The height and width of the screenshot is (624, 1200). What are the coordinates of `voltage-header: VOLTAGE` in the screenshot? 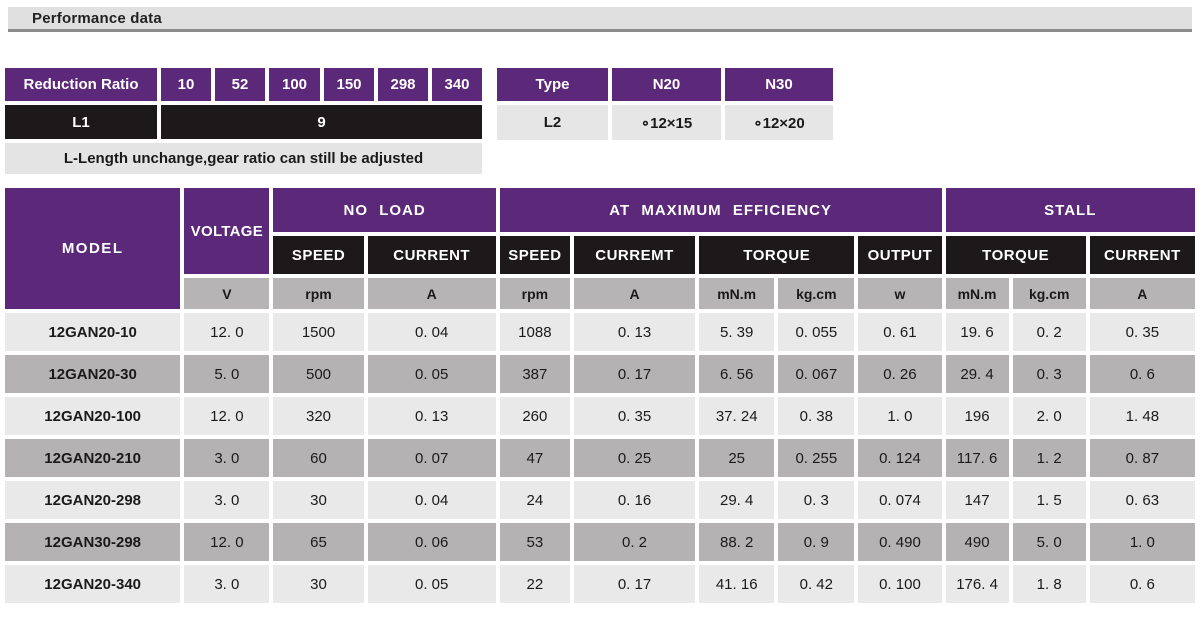 It's located at (227, 231).